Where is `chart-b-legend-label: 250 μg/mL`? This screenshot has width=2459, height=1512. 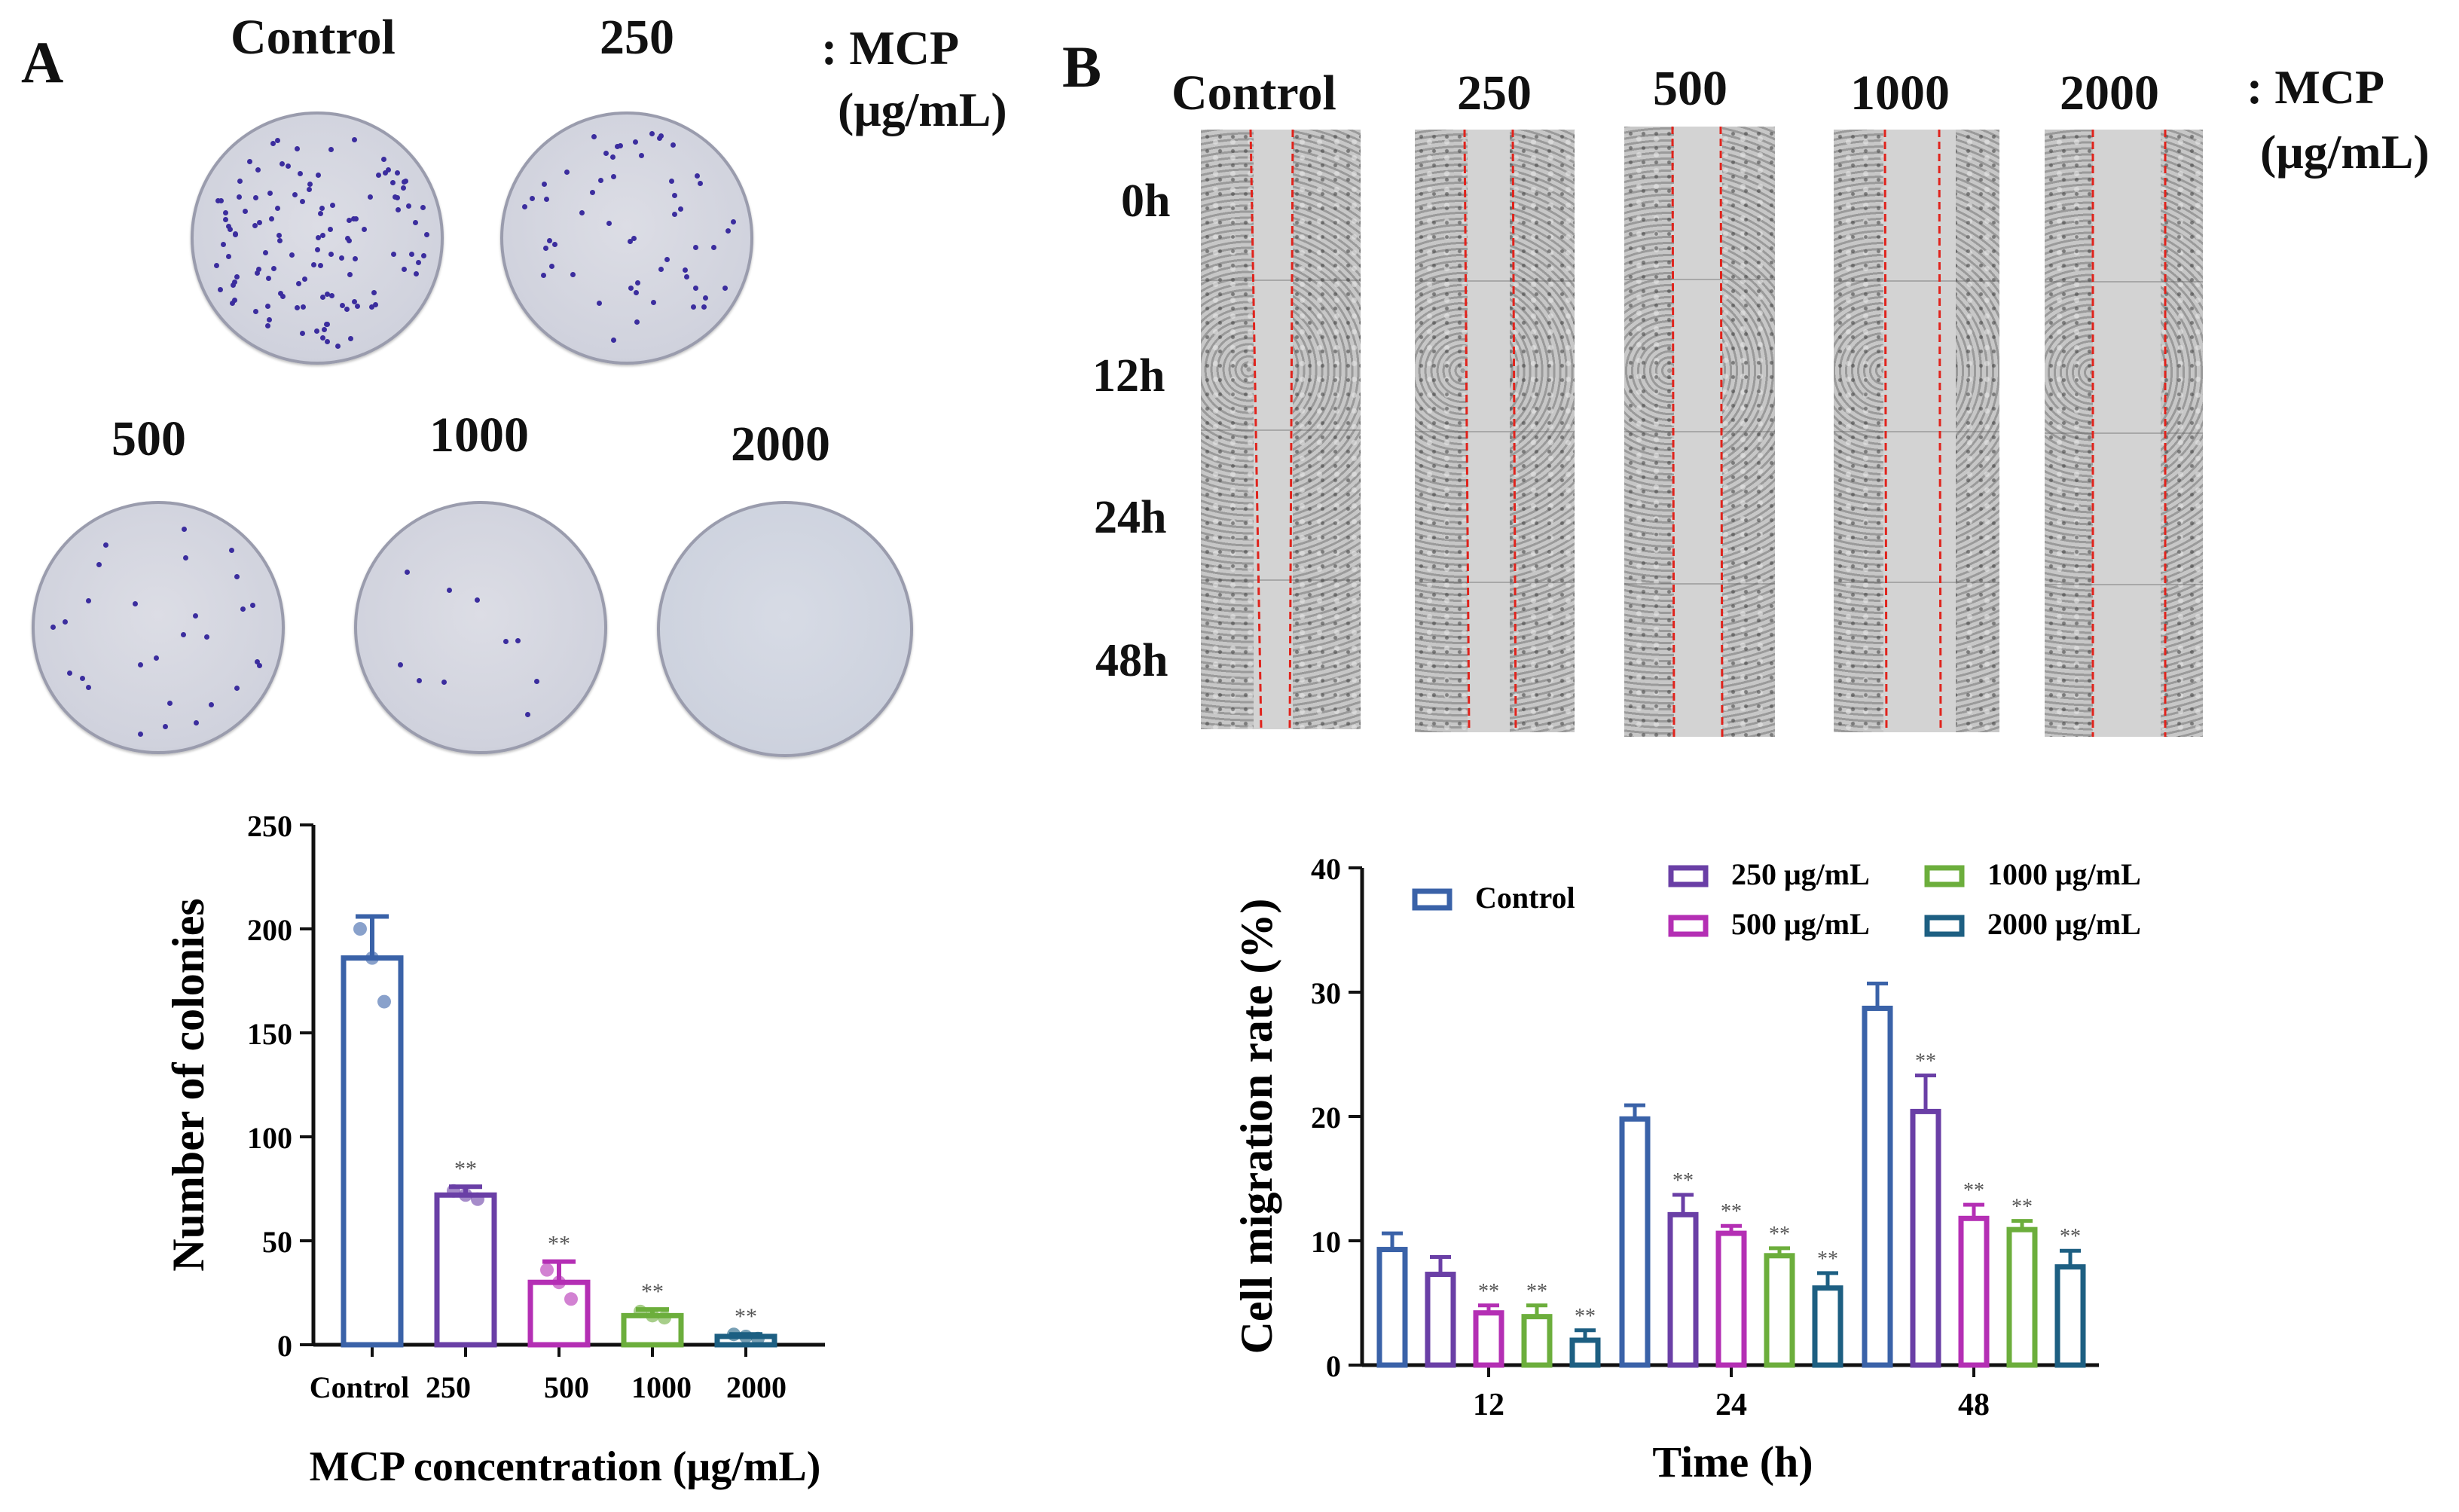 chart-b-legend-label: 250 μg/mL is located at coordinates (1800, 874).